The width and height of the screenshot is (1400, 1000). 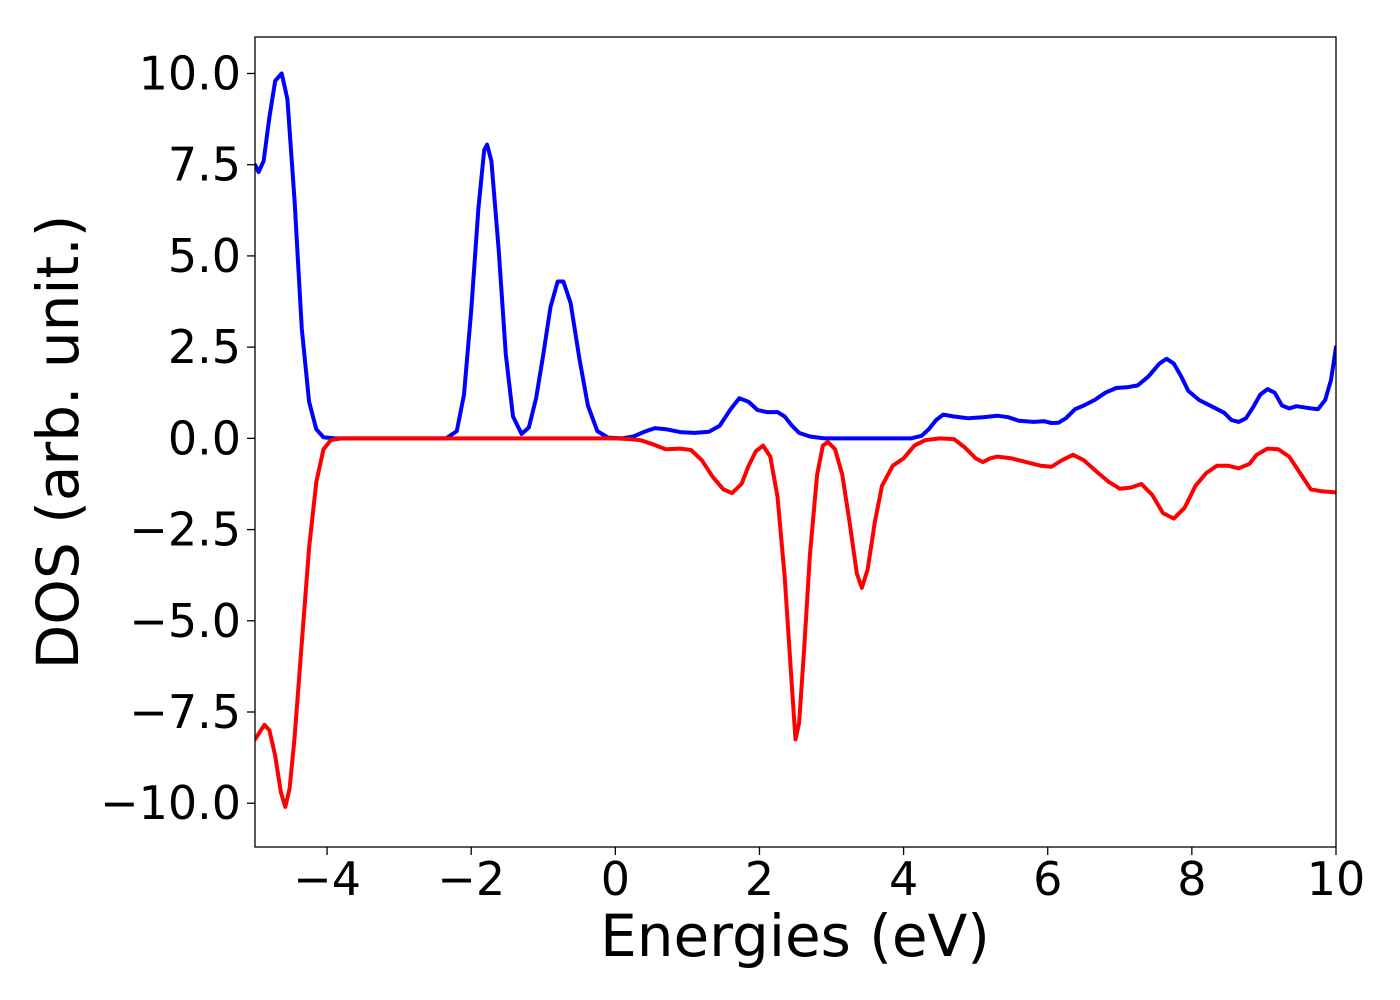 What do you see at coordinates (204, 438) in the screenshot?
I see `y-tick-label: 0.0` at bounding box center [204, 438].